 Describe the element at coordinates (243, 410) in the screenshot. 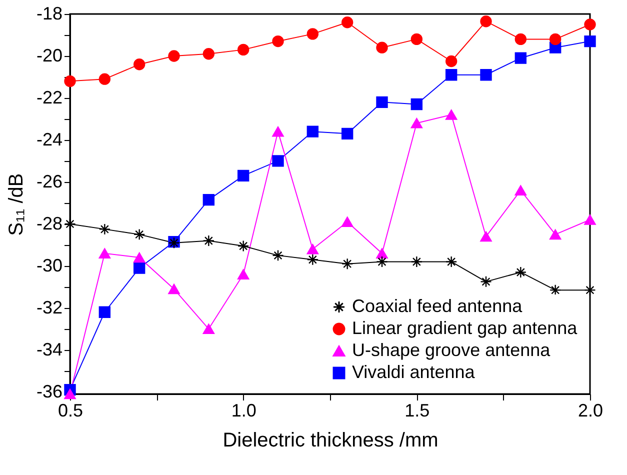

I see `x-tick-label: 1.0` at that location.